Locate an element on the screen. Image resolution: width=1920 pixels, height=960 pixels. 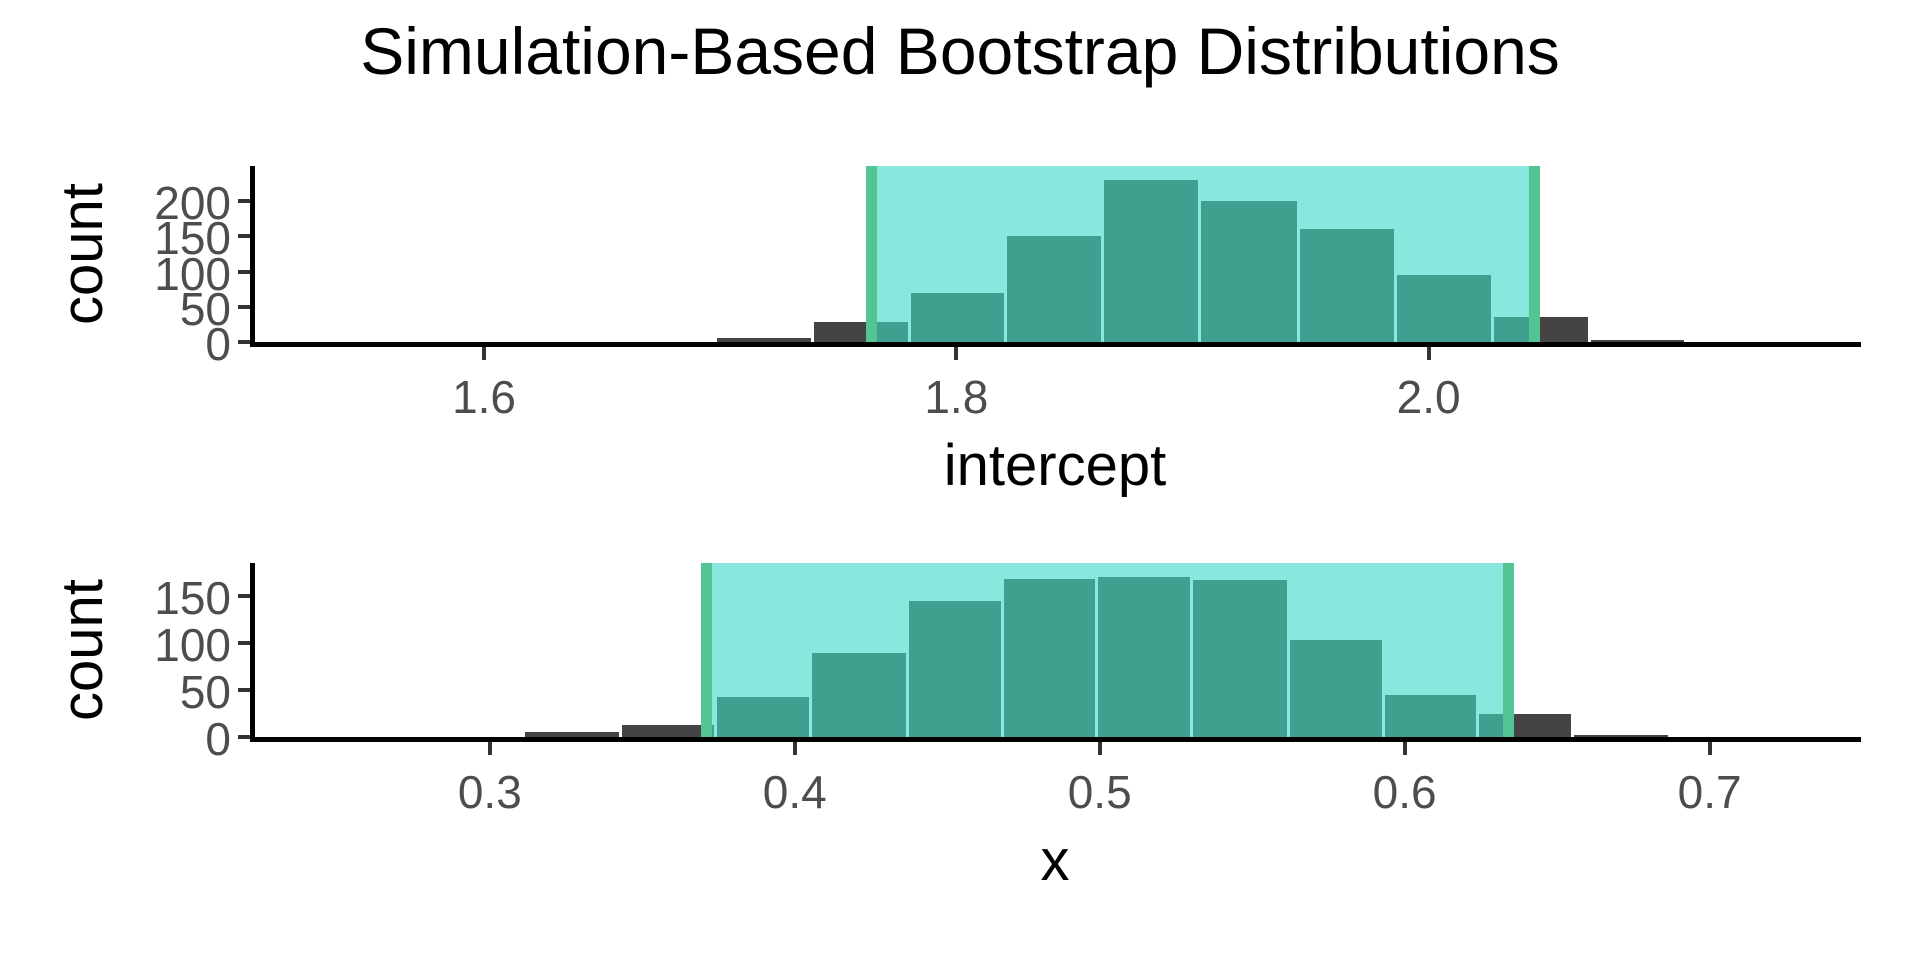
plot-title: Simulation-Based Bootstrap Distributions is located at coordinates (960, 51).